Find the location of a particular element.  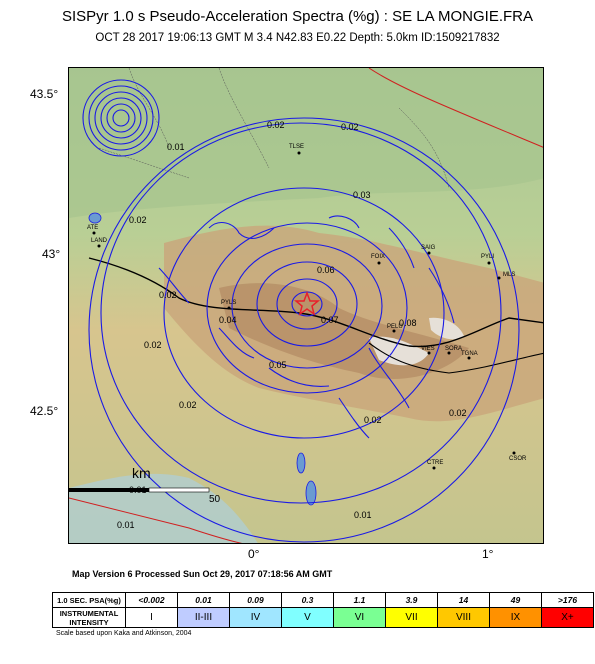

contour-0.05 is located at coordinates (307, 306).